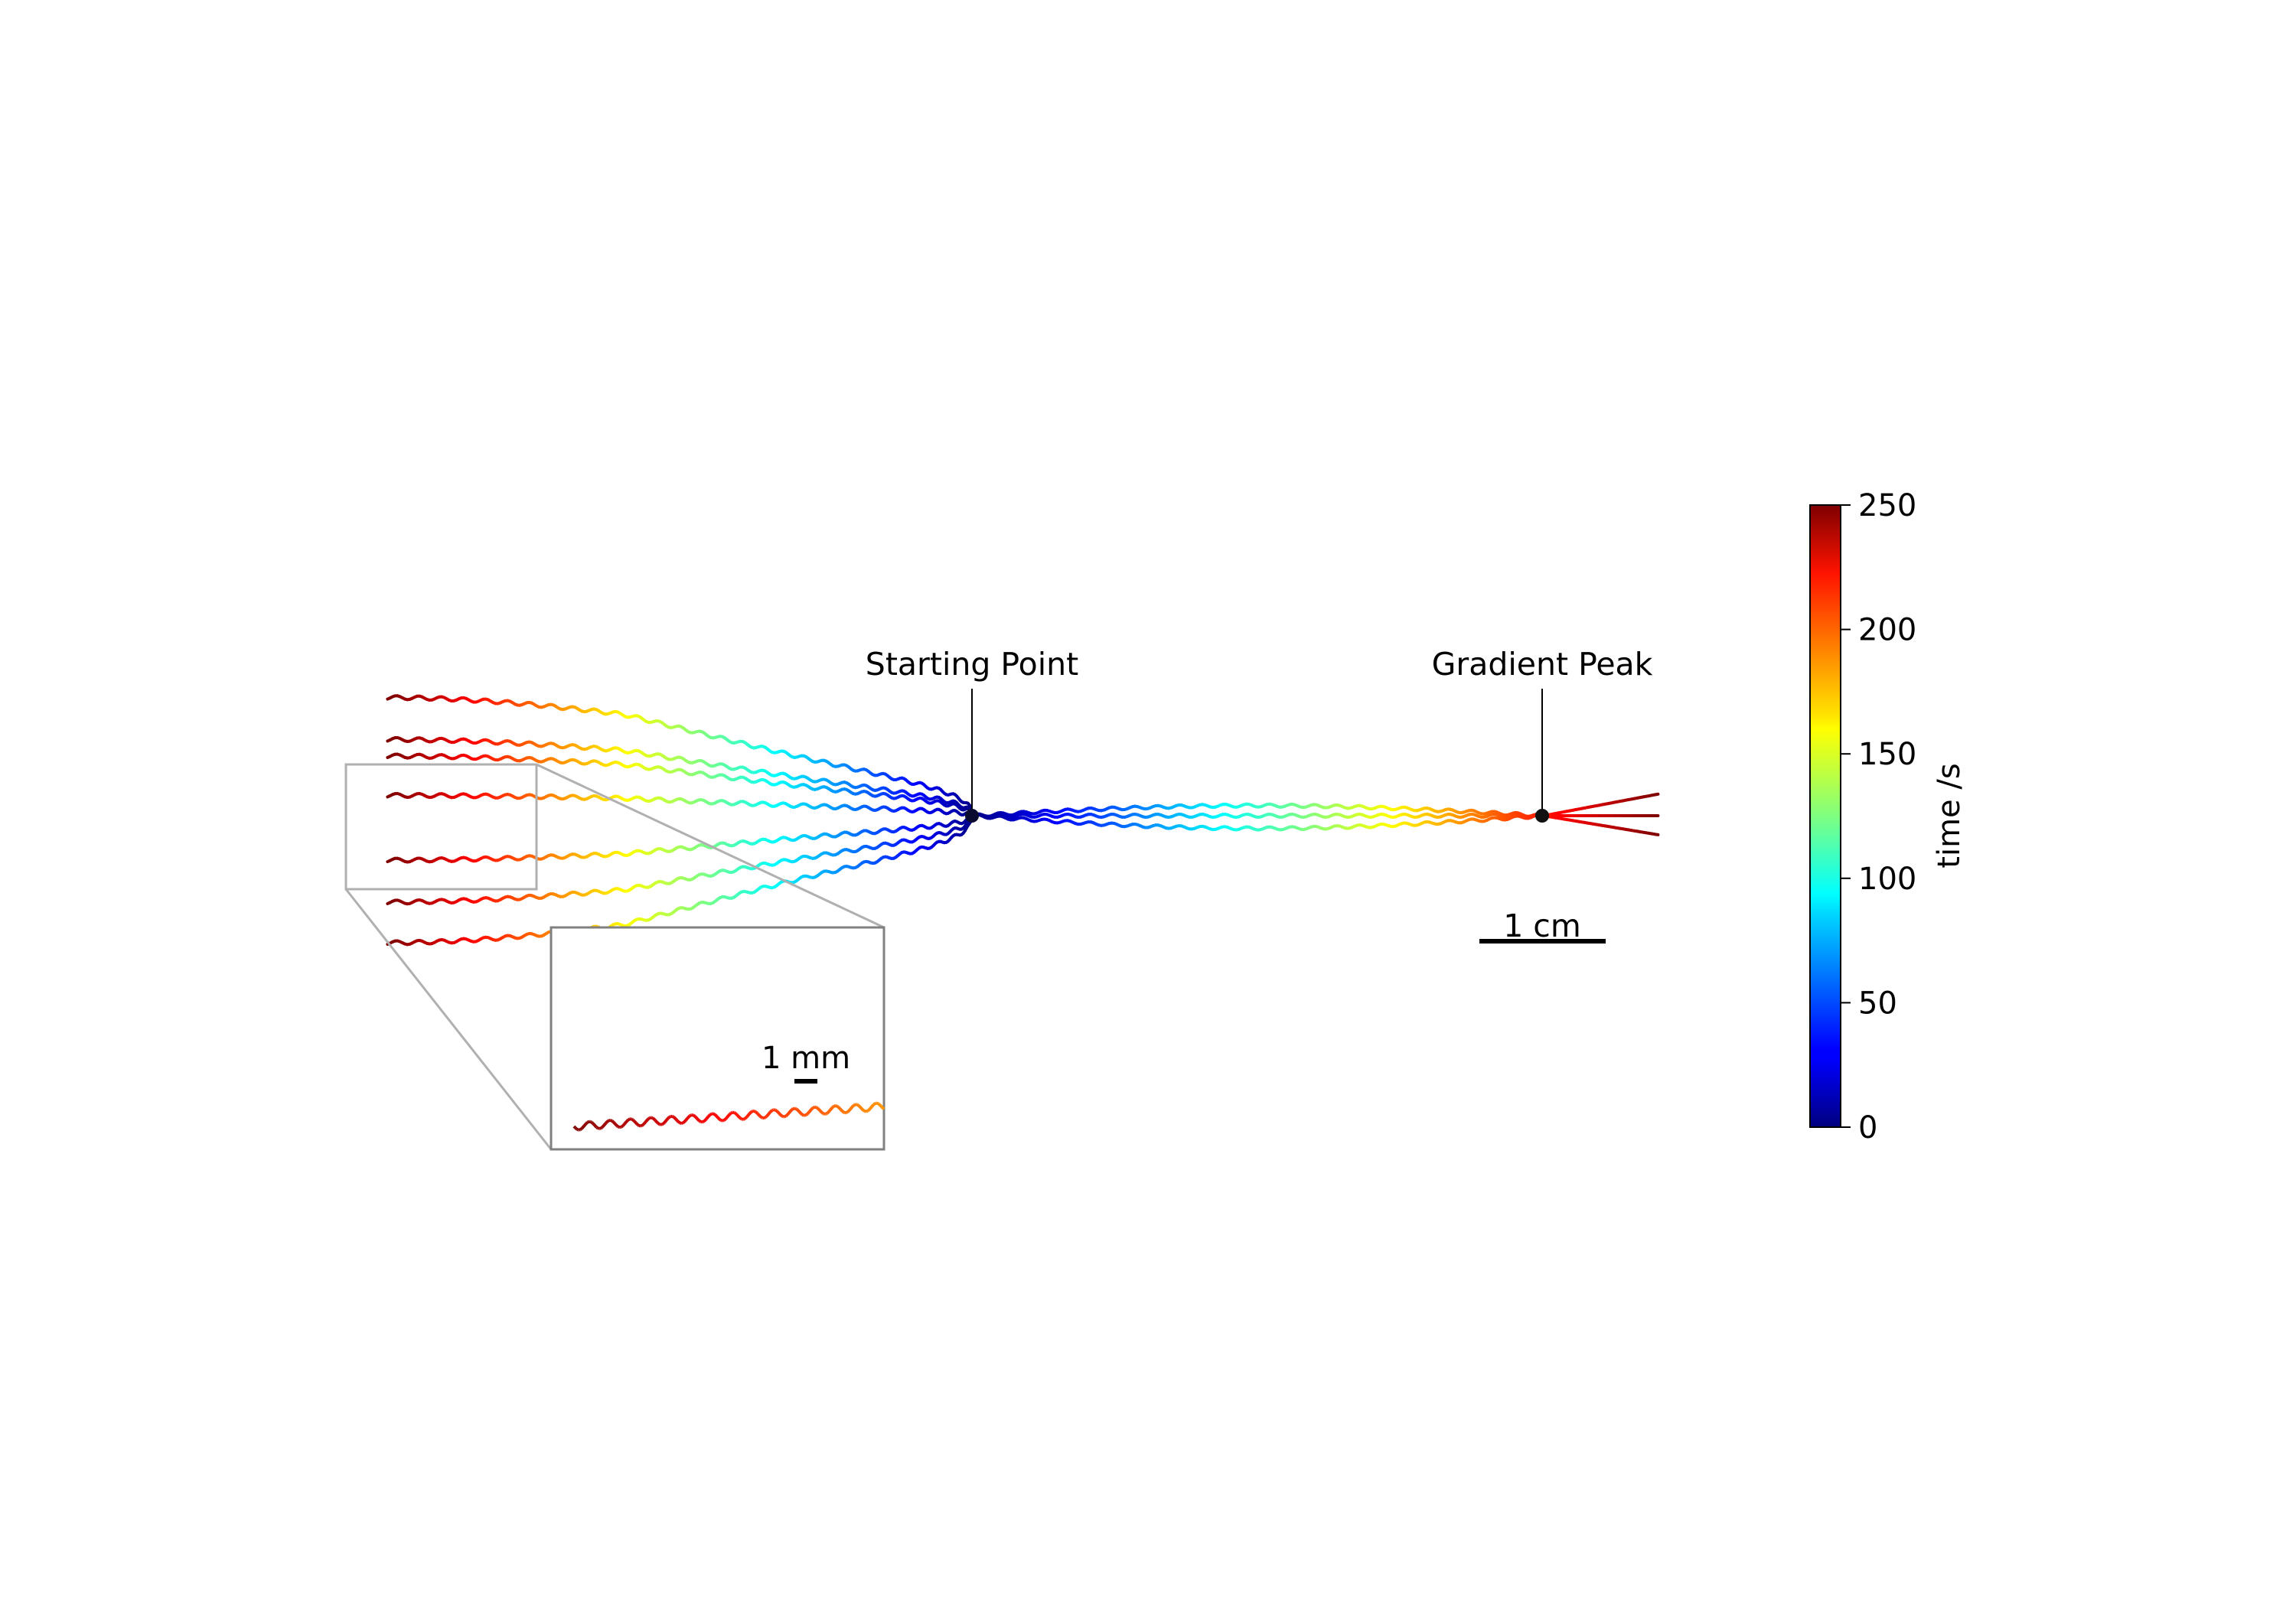  I want to click on zoom-source-box, so click(441, 826).